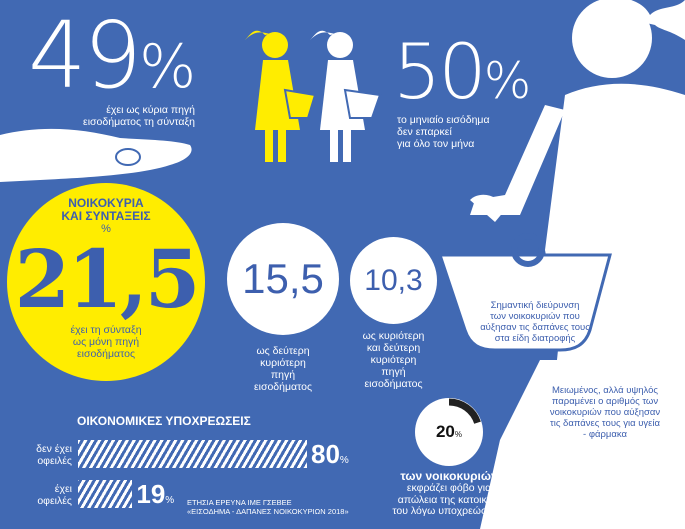  I want to click on obligations-title: ΟΙΚΟΝΟΜΙΚΕΣ ΥΠΟΧΡΕΩΣΕΙΣ, so click(164, 421).